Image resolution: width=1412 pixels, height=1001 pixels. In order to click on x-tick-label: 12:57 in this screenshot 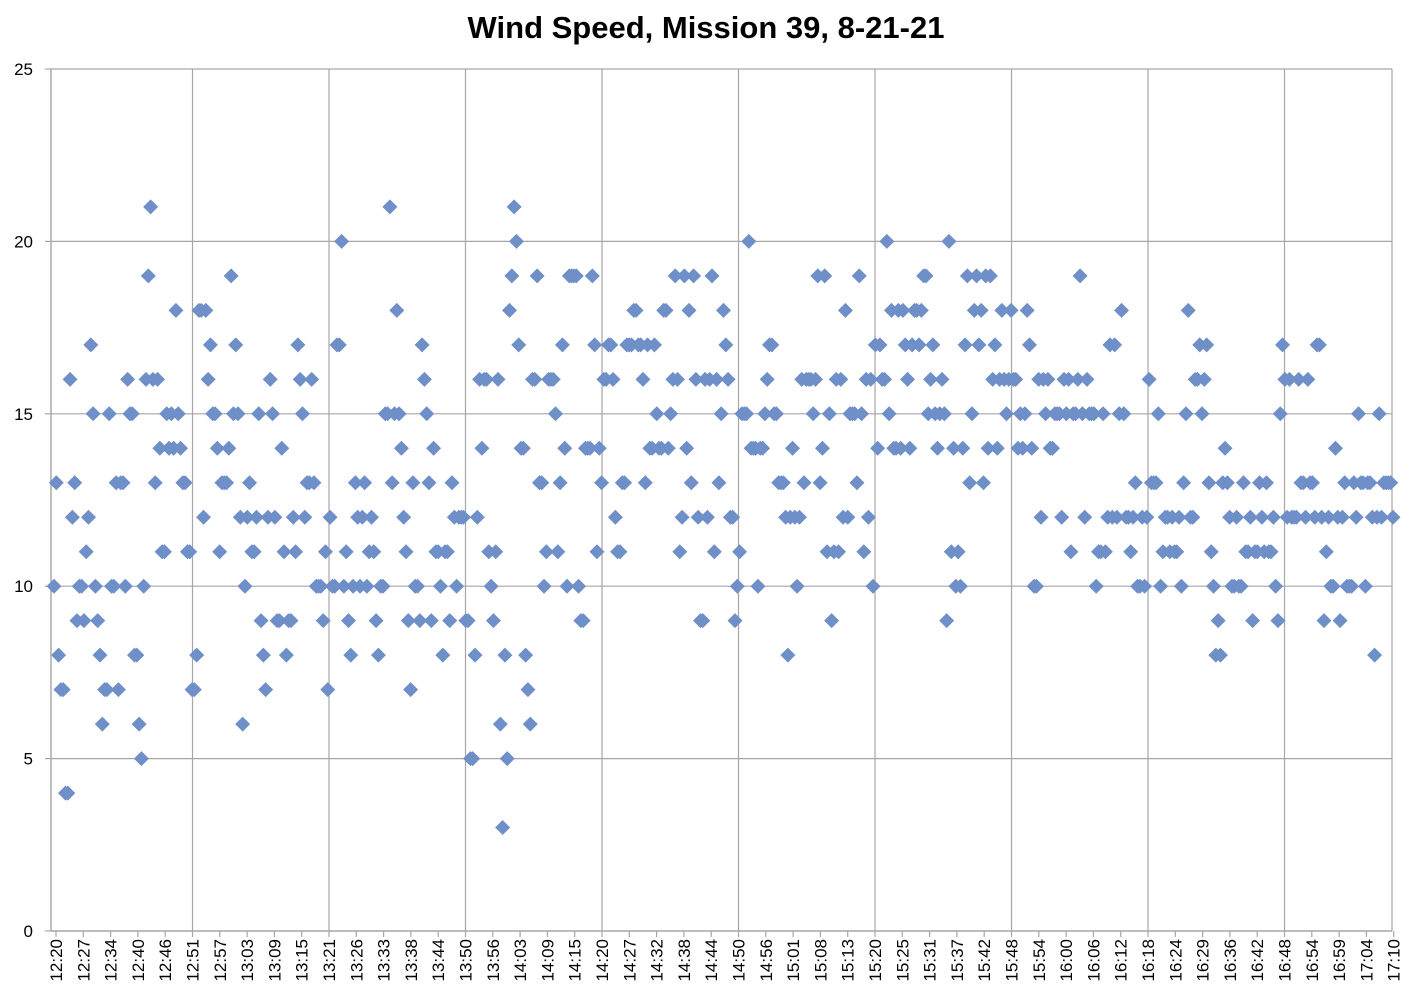, I will do `click(220, 960)`.